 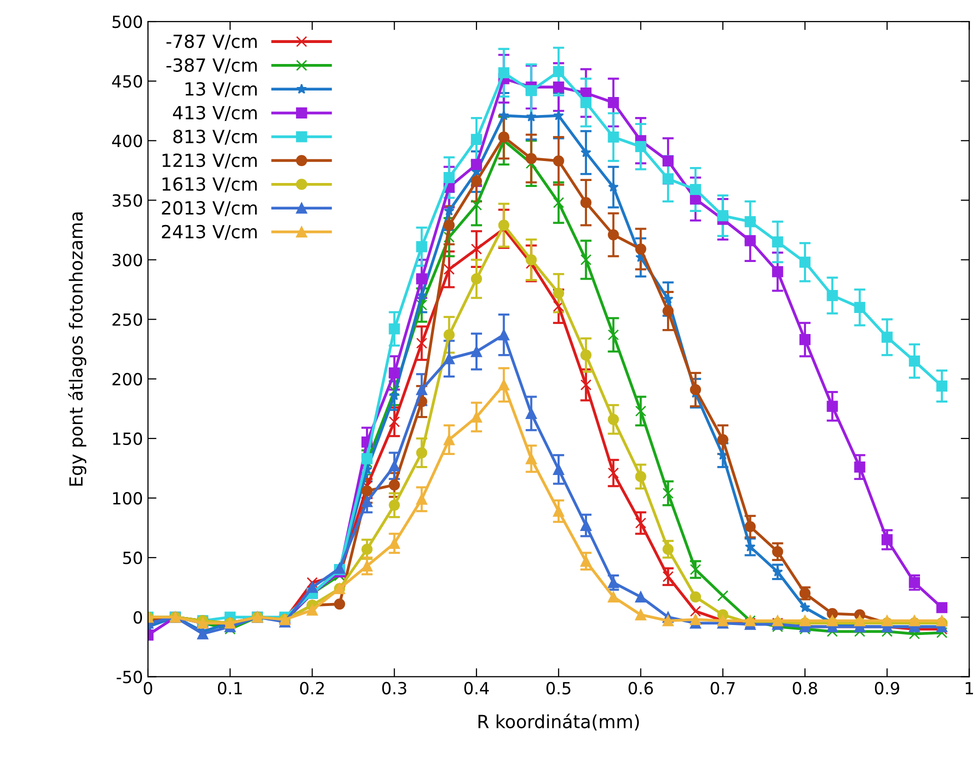 What do you see at coordinates (127, 21) in the screenshot?
I see `y-tick-label: 500` at bounding box center [127, 21].